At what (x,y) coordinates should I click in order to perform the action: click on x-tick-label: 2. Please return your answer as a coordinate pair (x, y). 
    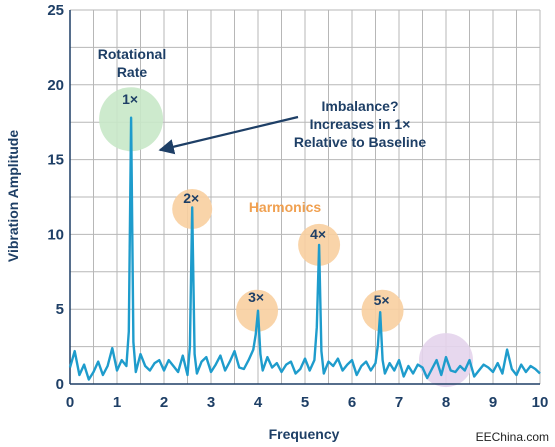
    Looking at the image, I should click on (164, 402).